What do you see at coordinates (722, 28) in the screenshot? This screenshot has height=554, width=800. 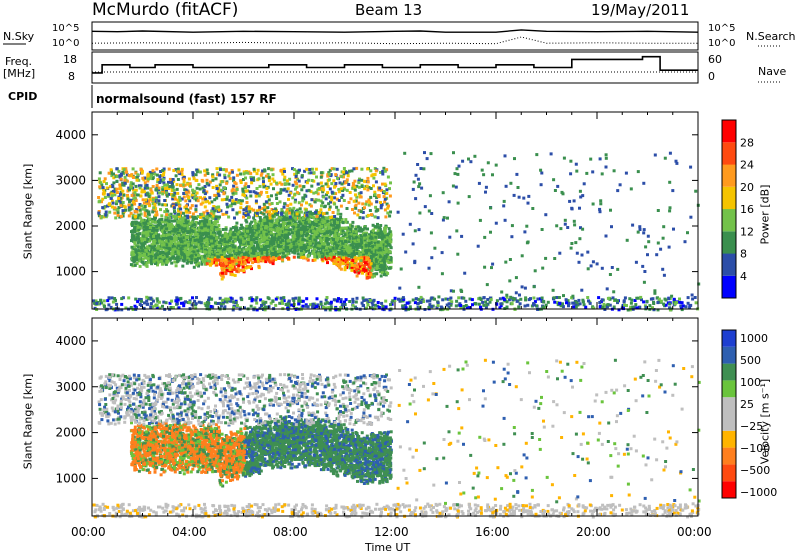 I see `search-tick-high: 10^5` at bounding box center [722, 28].